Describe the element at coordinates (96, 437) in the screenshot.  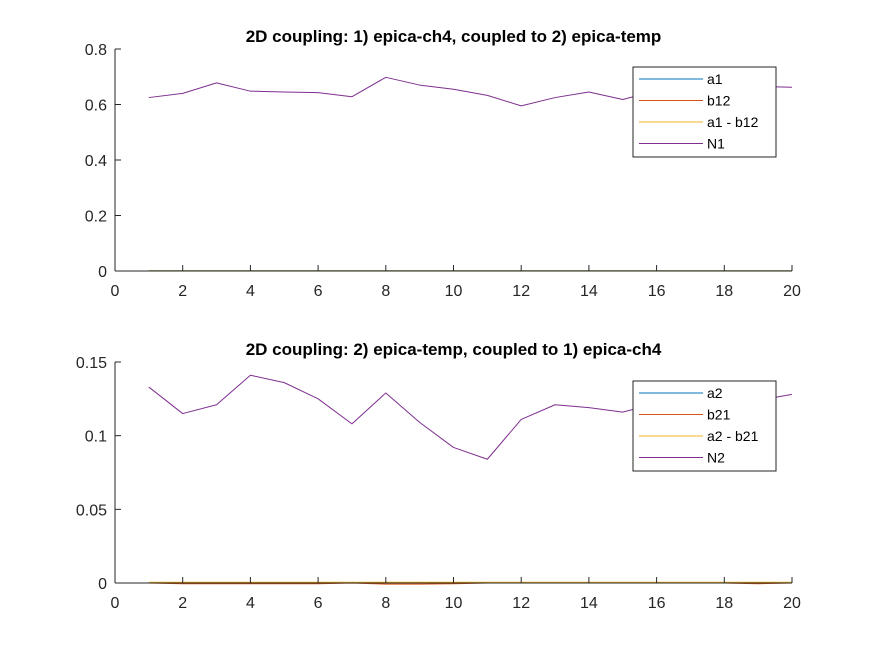
I see `y-tick-label: 0.1` at that location.